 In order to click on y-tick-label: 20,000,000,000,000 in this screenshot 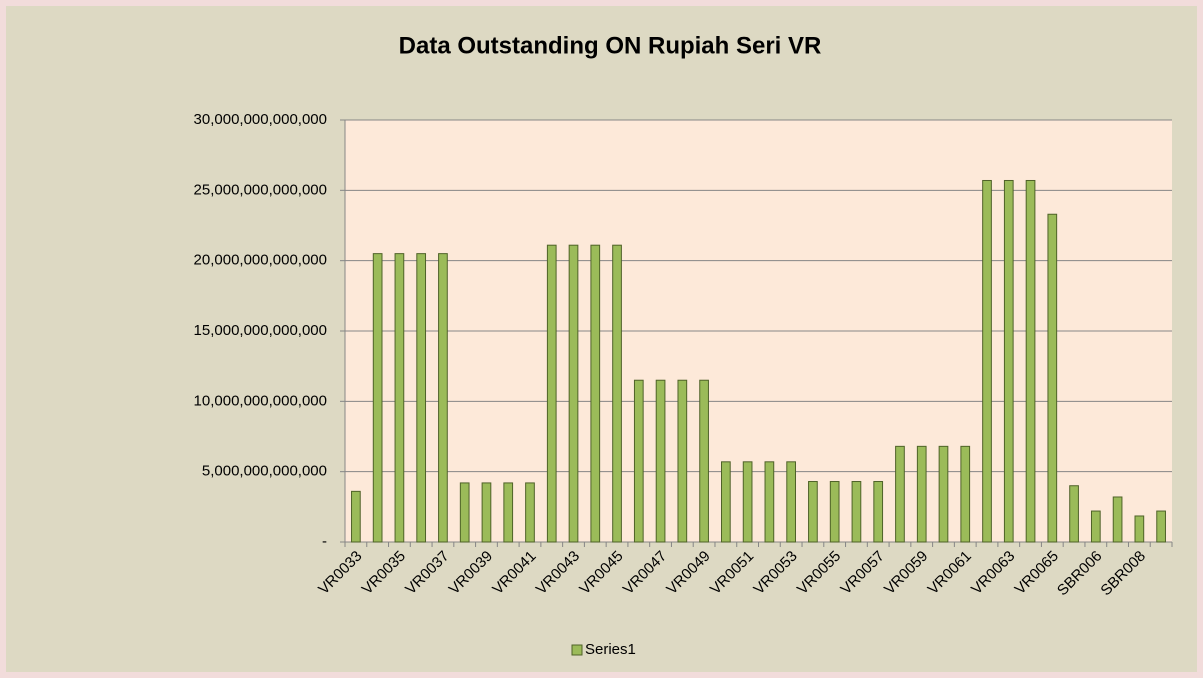, I will do `click(260, 260)`.